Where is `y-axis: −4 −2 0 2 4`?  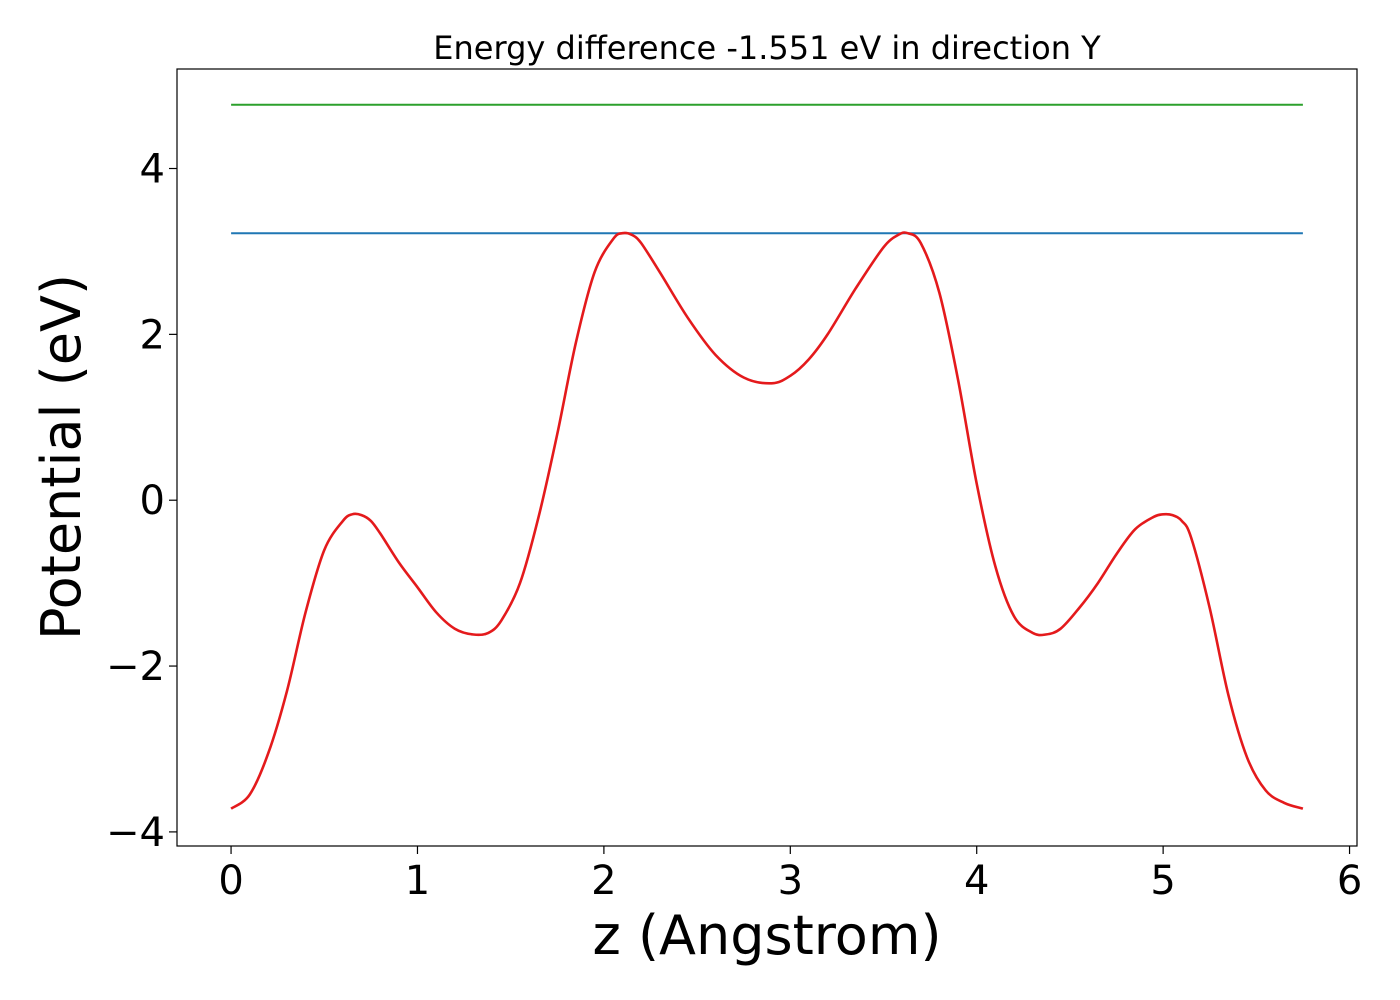 y-axis: −4 −2 0 2 4 is located at coordinates (141, 501).